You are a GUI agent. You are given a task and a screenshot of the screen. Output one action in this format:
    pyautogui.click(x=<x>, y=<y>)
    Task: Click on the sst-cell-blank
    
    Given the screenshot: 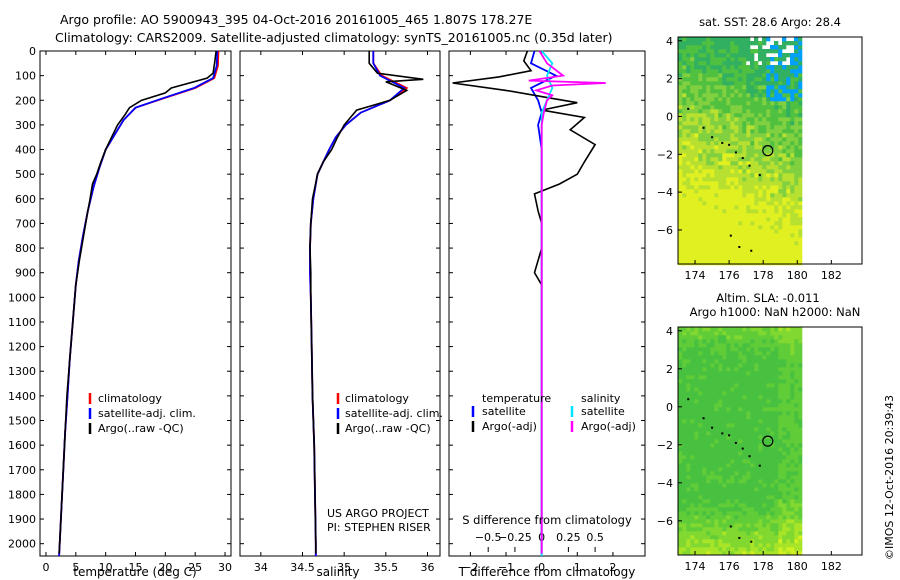 What is the action you would take?
    pyautogui.click(x=760, y=63)
    